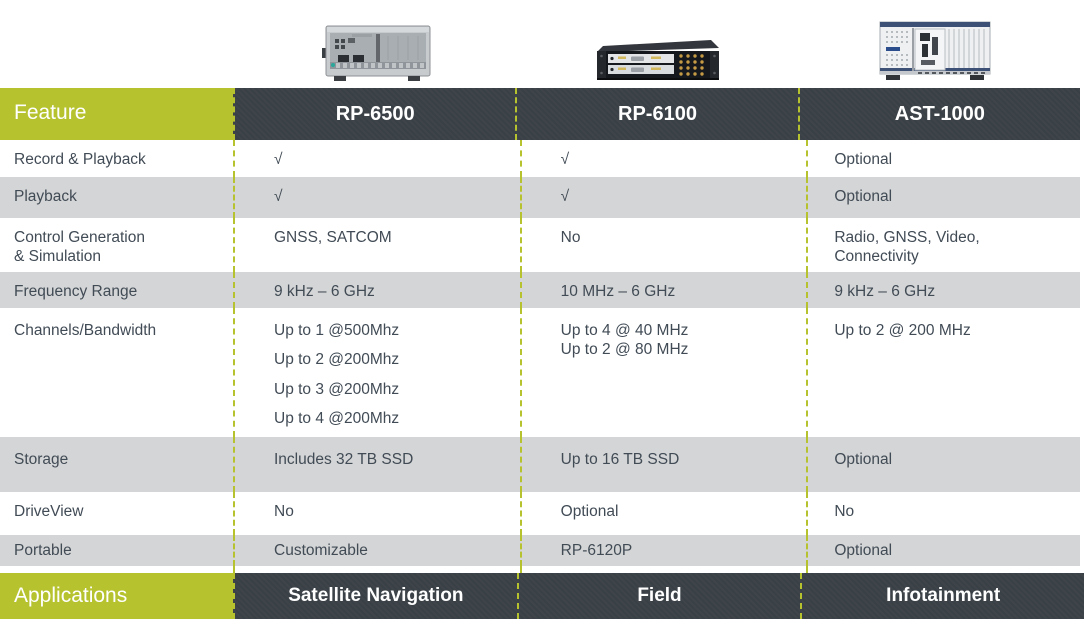  Describe the element at coordinates (79, 247) in the screenshot. I see `feature-cell: Control Generation & Simulation` at that location.